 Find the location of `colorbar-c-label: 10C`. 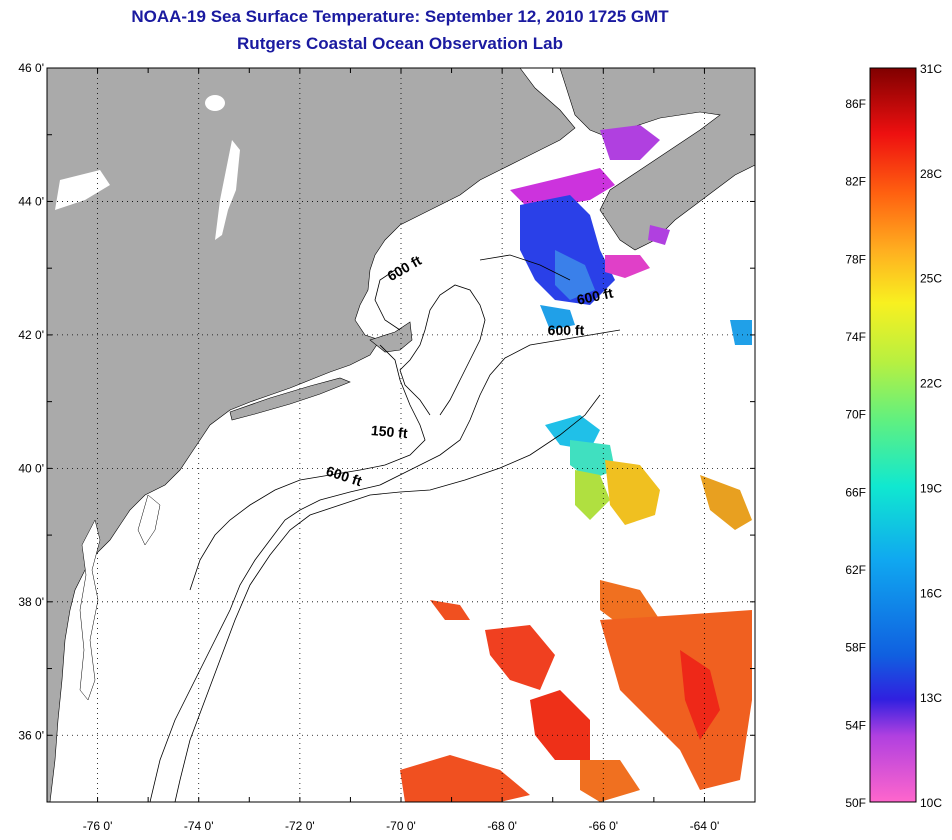

colorbar-c-label: 10C is located at coordinates (931, 803).